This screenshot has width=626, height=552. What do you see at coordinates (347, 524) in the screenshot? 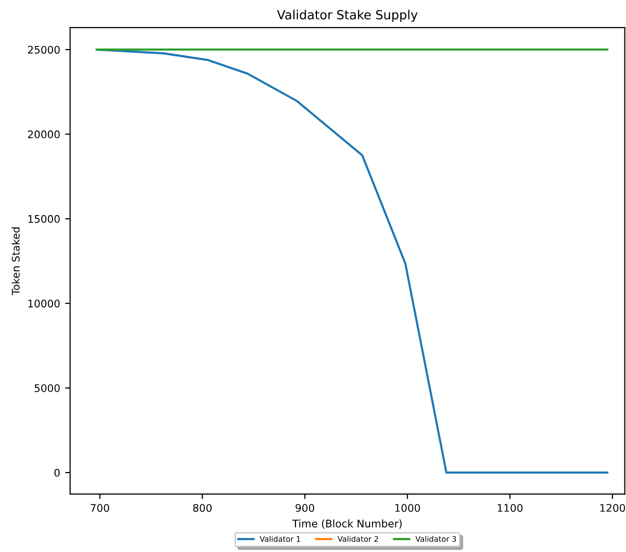
I see `x-axis-title: Time (Block Number)` at bounding box center [347, 524].